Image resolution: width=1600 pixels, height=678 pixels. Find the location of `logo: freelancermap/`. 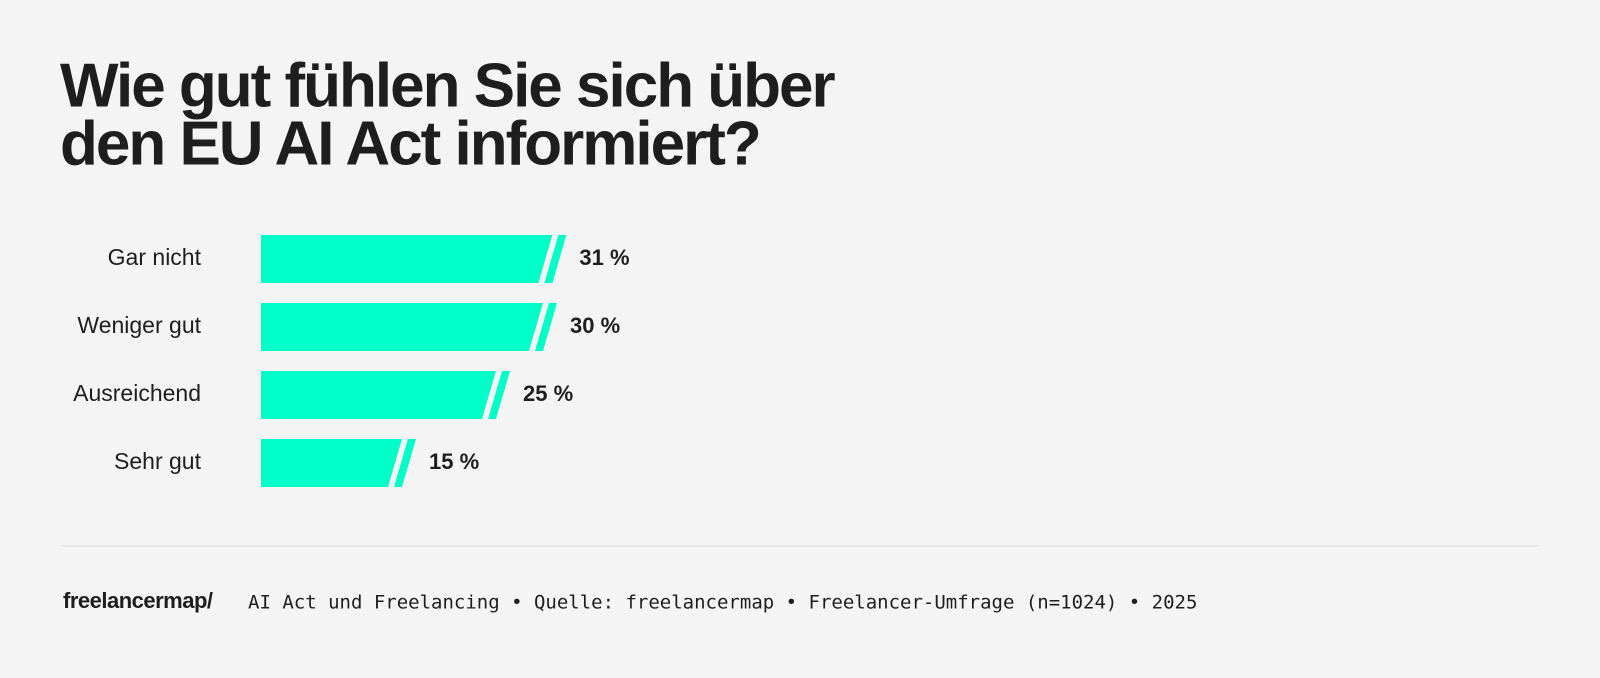

logo: freelancermap/ is located at coordinates (138, 600).